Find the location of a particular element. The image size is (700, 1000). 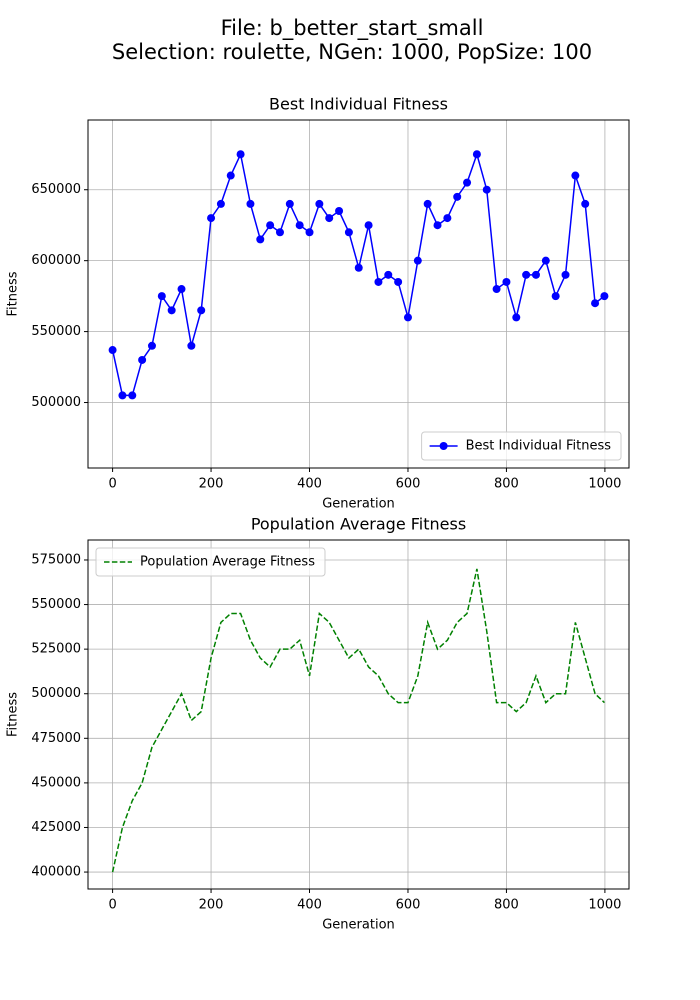

y-tick-label: 450000 is located at coordinates (56, 782).